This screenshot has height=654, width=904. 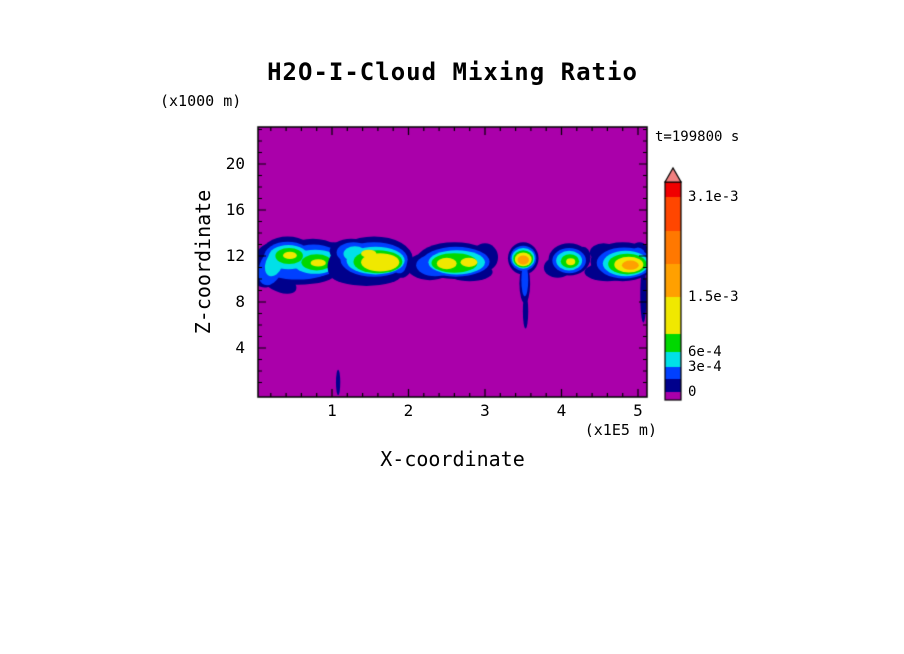 I want to click on colorbar-label: 3.1e-3, so click(x=713, y=197).